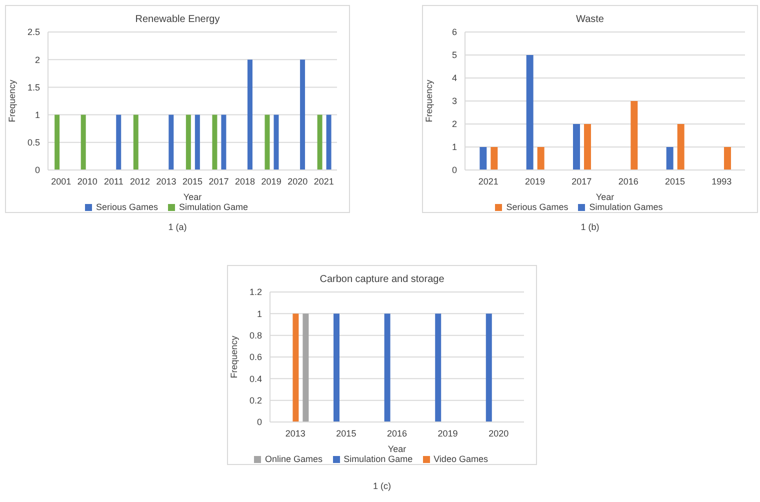 The height and width of the screenshot is (502, 760). Describe the element at coordinates (255, 357) in the screenshot. I see `y-tick-label: 0.6` at that location.